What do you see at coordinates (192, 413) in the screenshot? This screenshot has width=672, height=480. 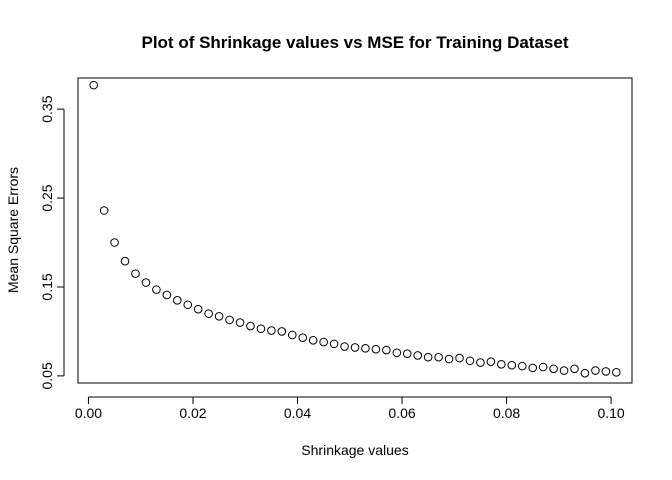 I see `x-tick-label: 0.02` at bounding box center [192, 413].